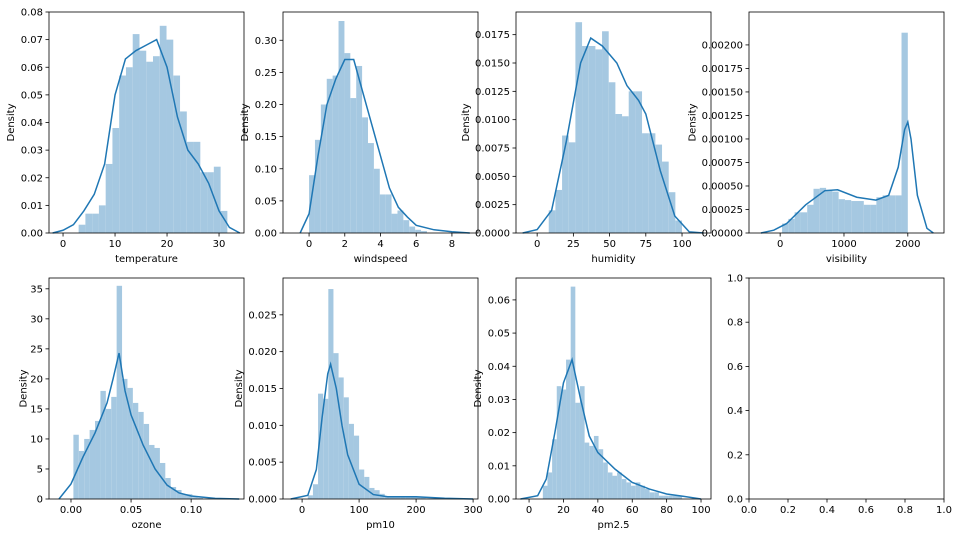 Image resolution: width=958 pixels, height=538 pixels. What do you see at coordinates (132, 404) in the screenshot?
I see `subplot: 0.00 0.05 0.10 0 5 10 15 20 25 30 35 ozone Density` at bounding box center [132, 404].